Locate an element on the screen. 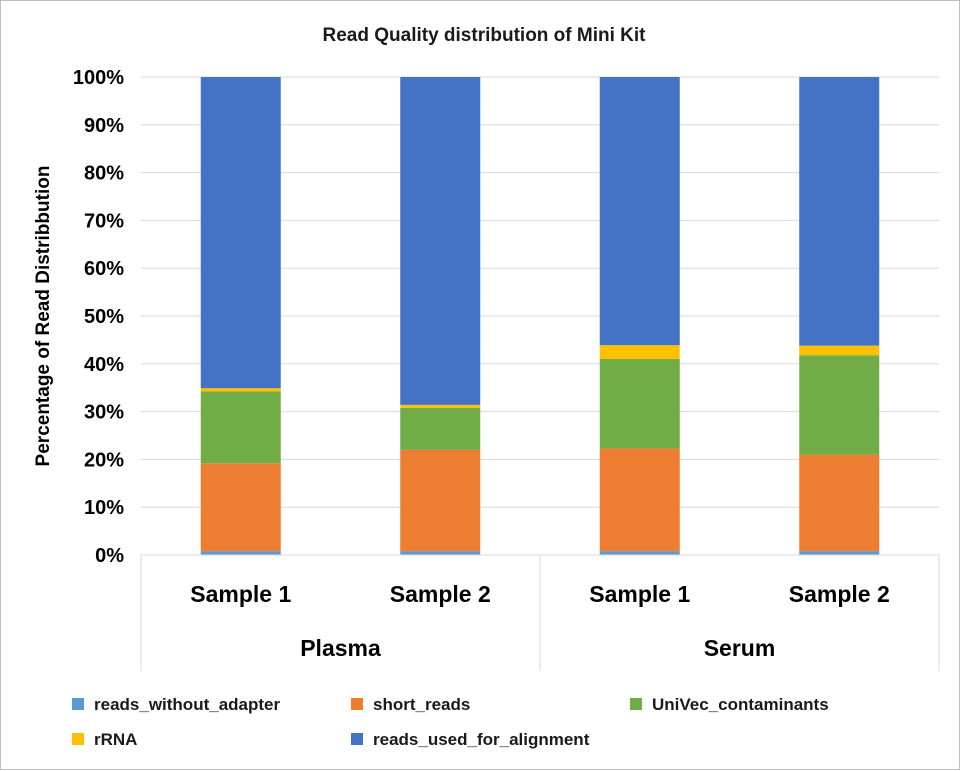  y-tick-label: 100% is located at coordinates (98, 78).